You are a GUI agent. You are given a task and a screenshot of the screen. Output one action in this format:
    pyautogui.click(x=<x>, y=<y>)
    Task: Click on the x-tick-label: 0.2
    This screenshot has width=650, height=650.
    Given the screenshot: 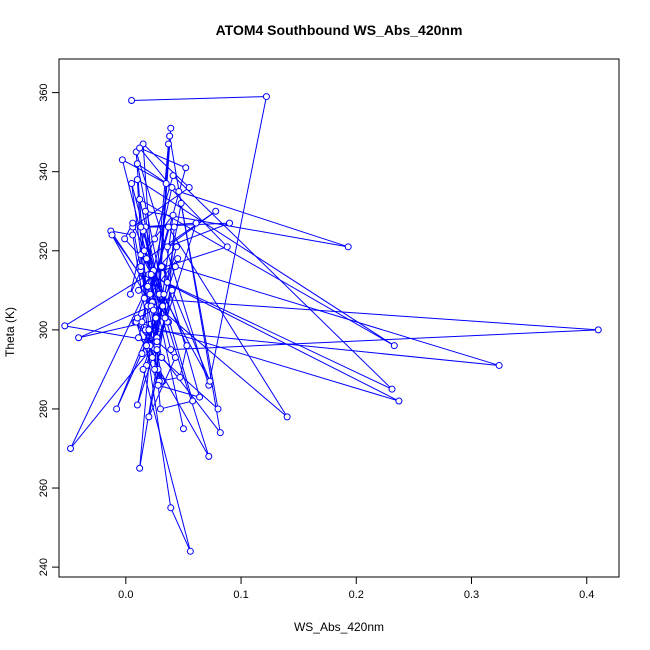 What is the action you would take?
    pyautogui.click(x=356, y=595)
    